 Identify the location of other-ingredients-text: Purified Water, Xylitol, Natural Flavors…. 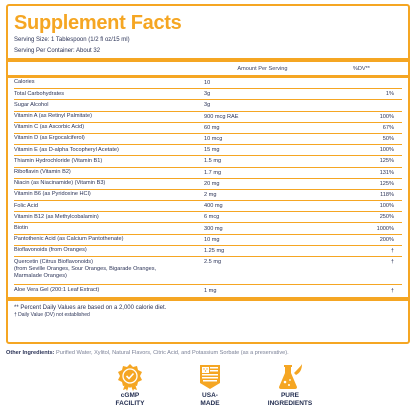
(171, 353).